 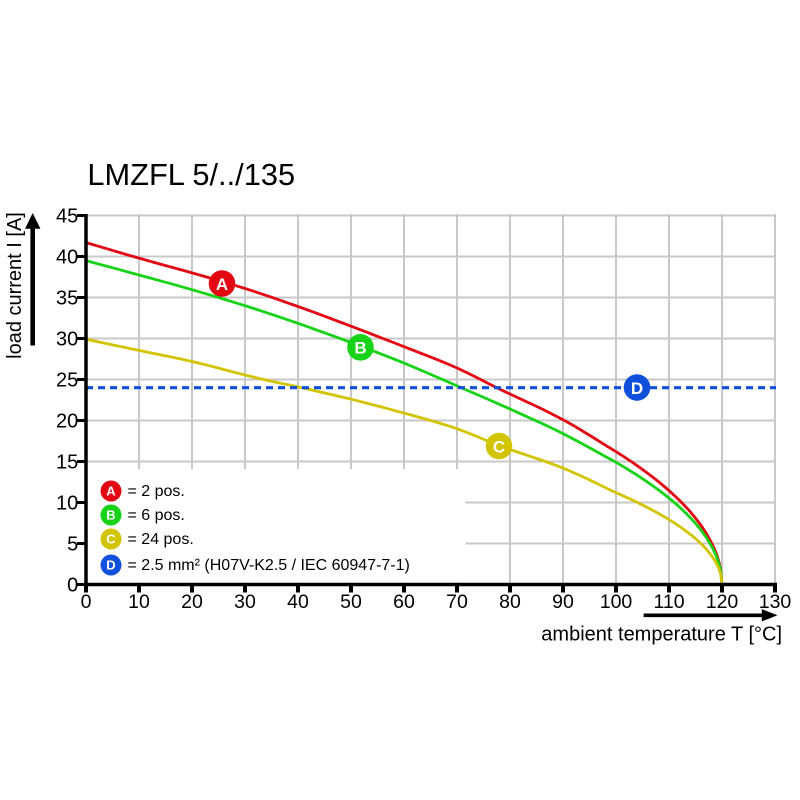 What do you see at coordinates (404, 602) in the screenshot?
I see `svg-text: 60` at bounding box center [404, 602].